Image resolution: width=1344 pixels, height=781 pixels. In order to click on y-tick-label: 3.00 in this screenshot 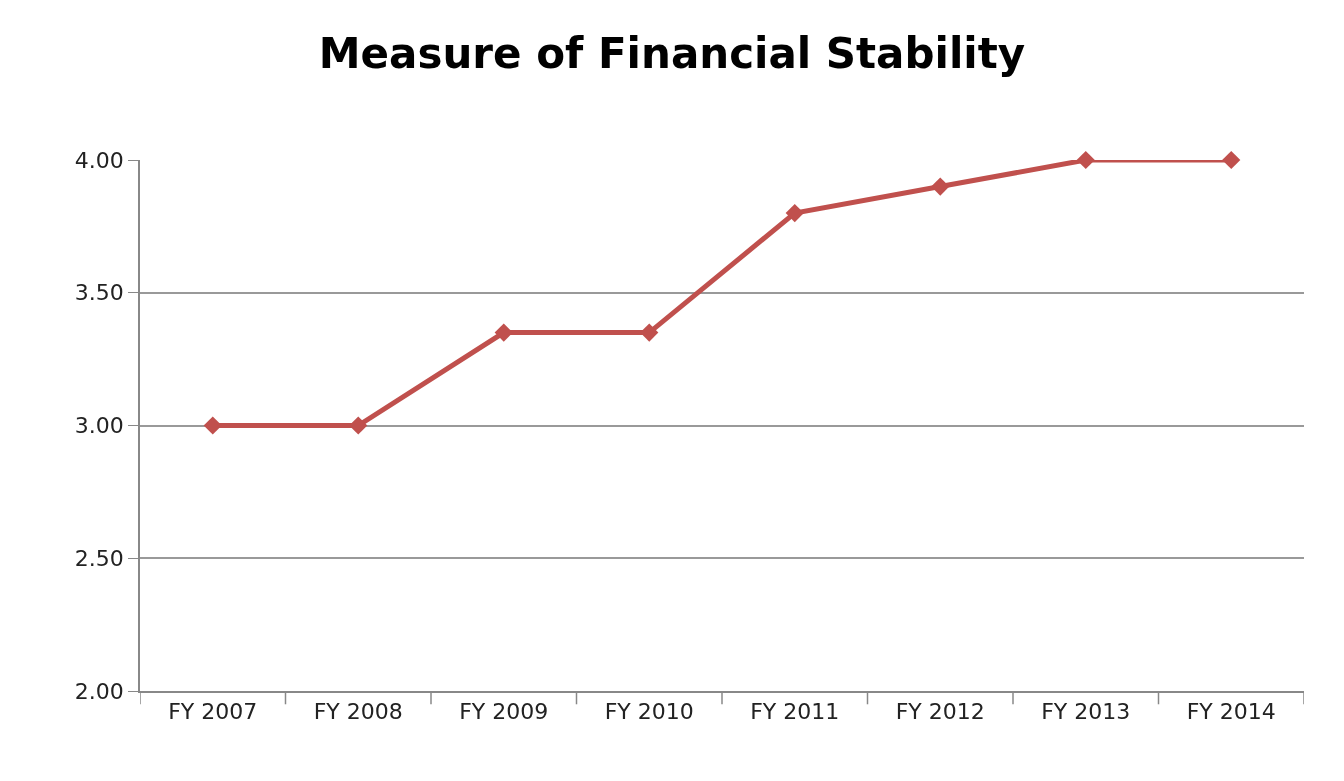, I will do `click(99, 426)`.